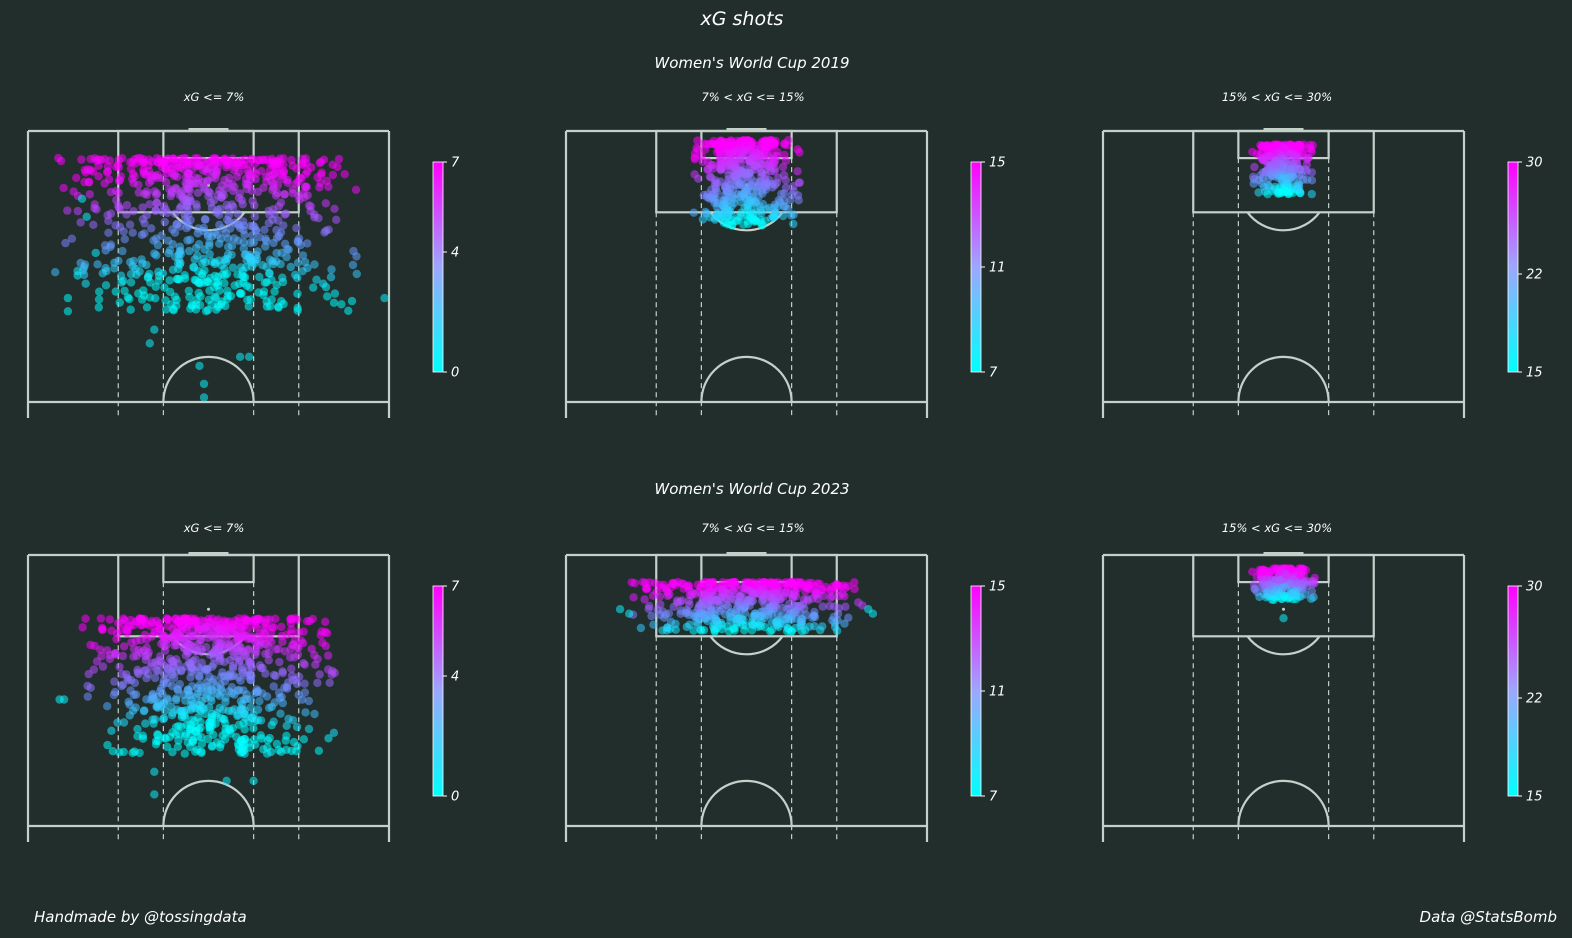 This screenshot has width=1572, height=938. I want to click on row-title-2019: Women's World Cup 2019, so click(751, 63).